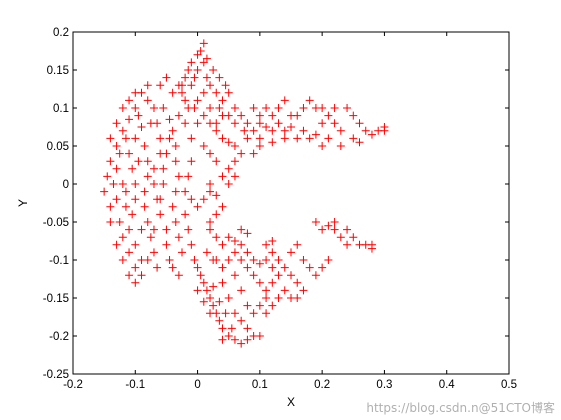 This screenshot has height=420, width=561. I want to click on x-tick-label: 0, so click(197, 385).